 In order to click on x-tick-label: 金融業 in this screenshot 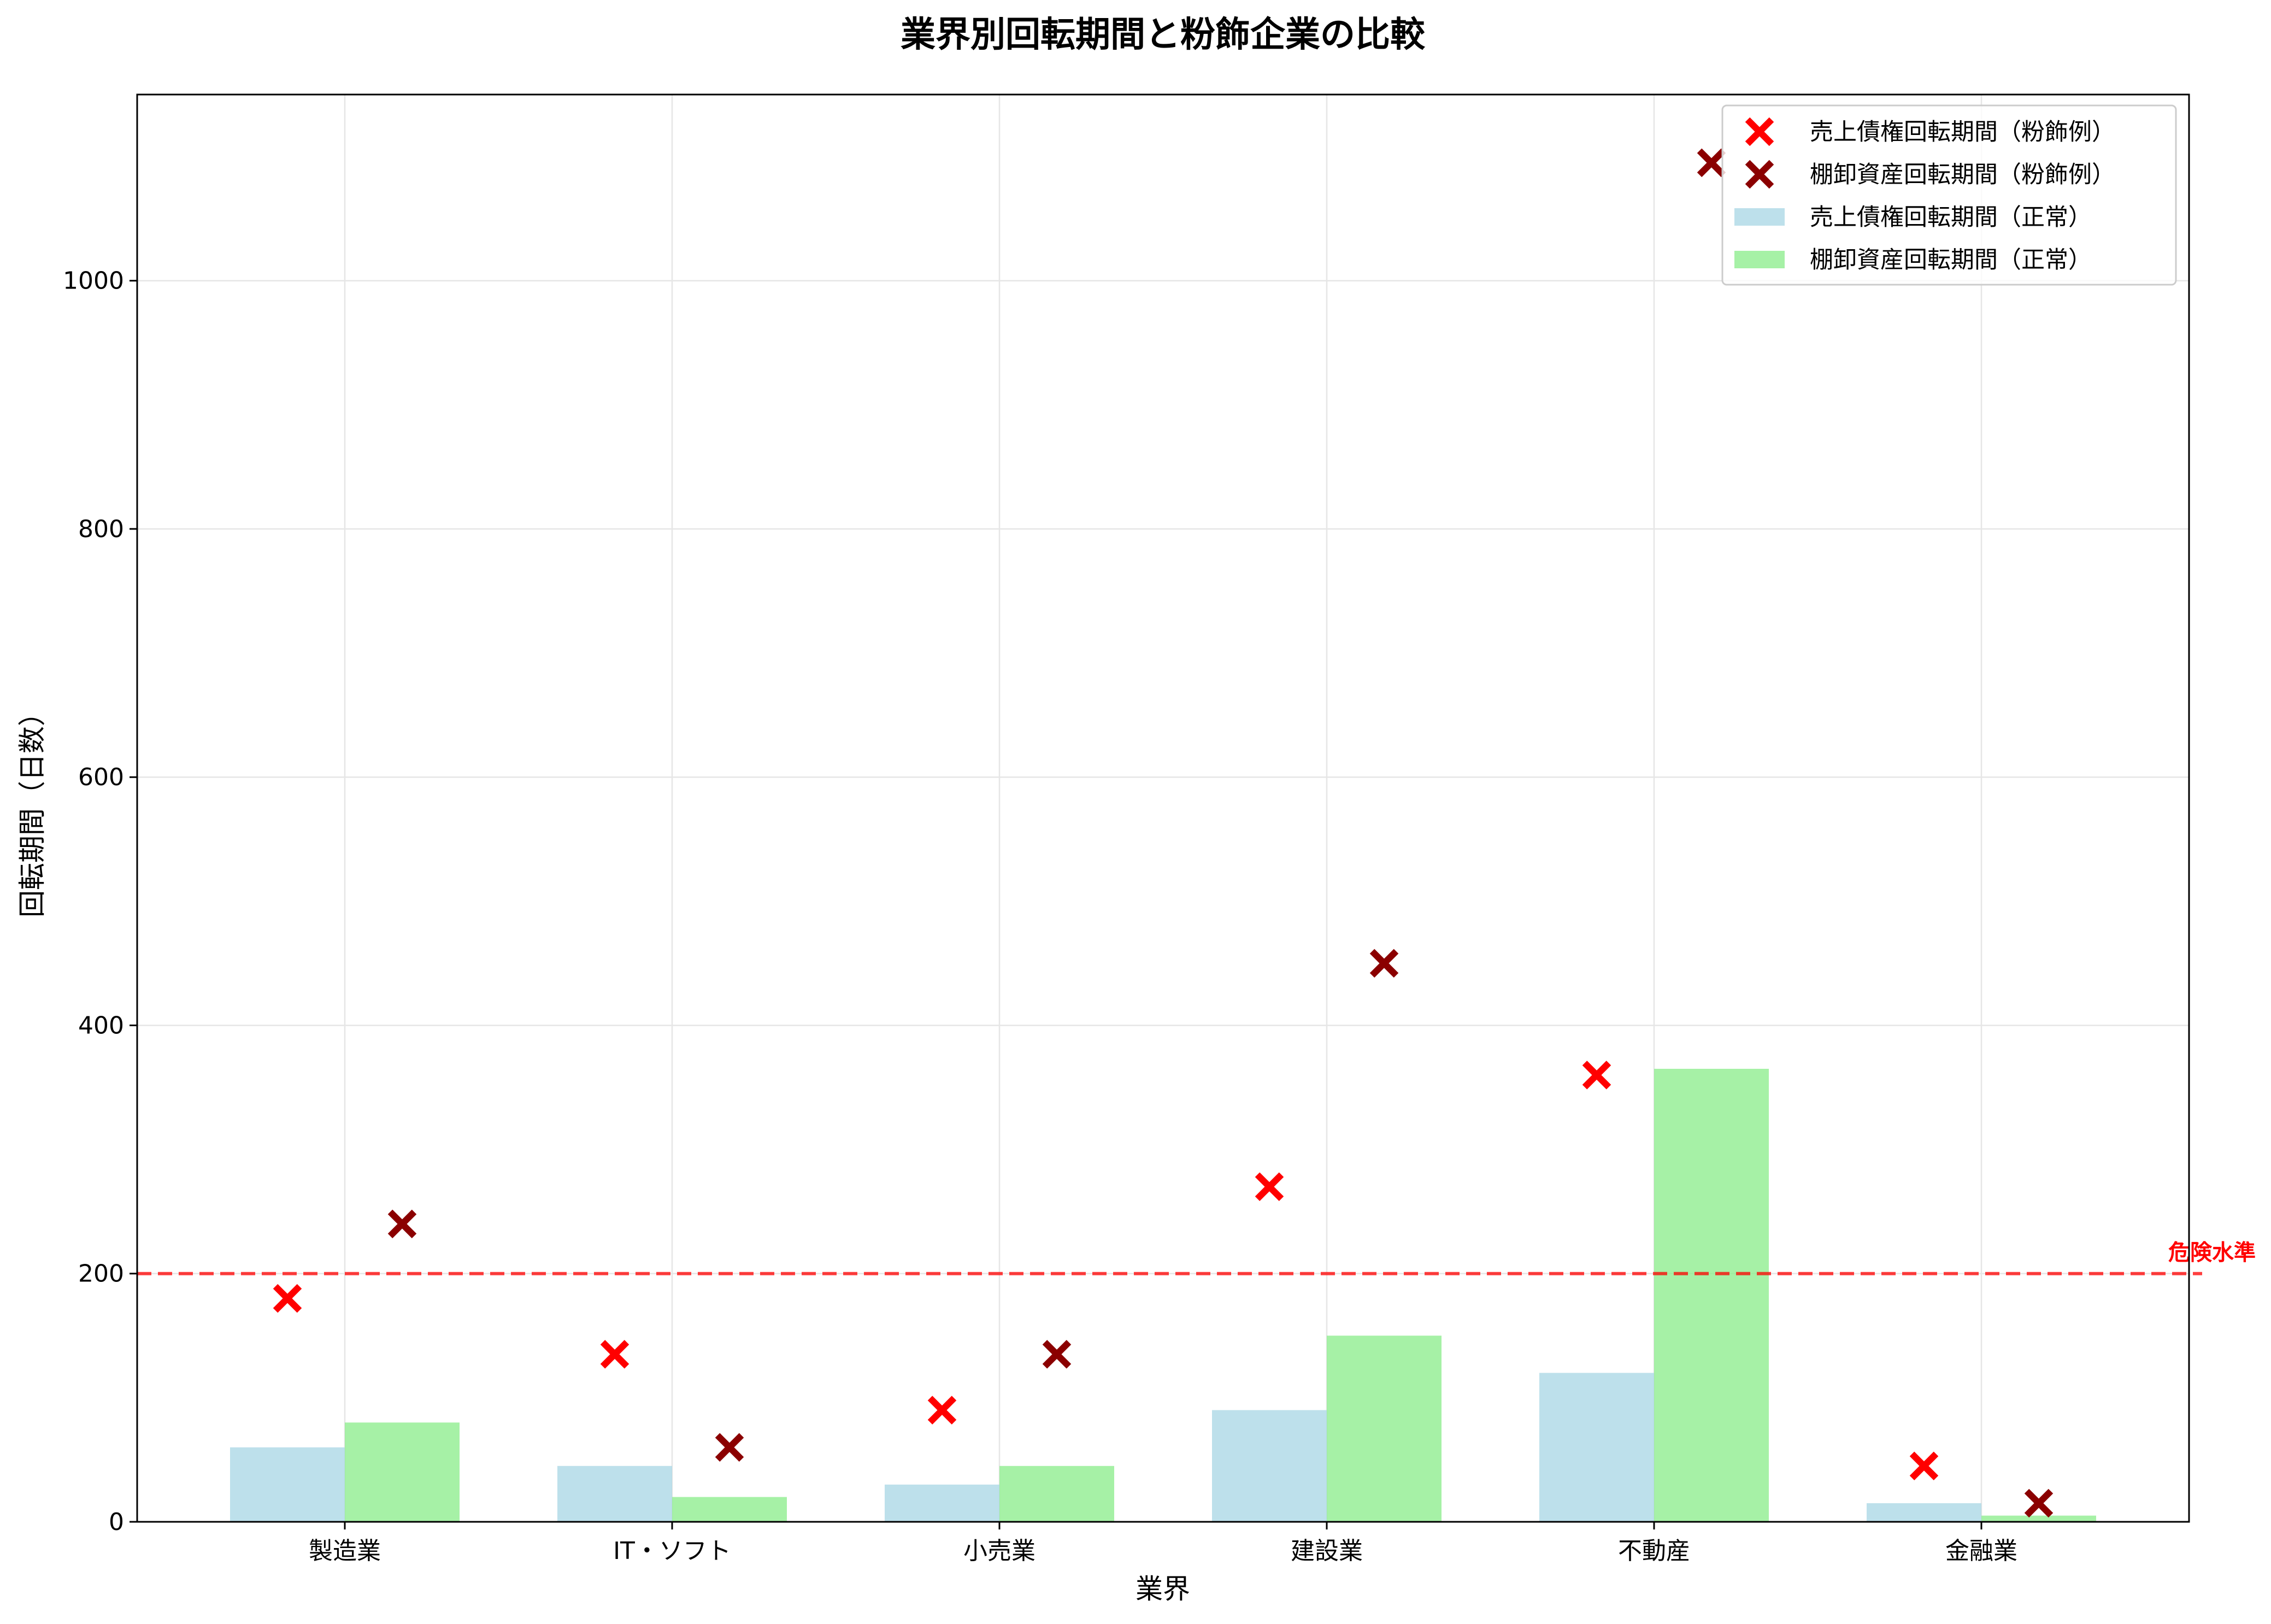, I will do `click(1981, 1551)`.